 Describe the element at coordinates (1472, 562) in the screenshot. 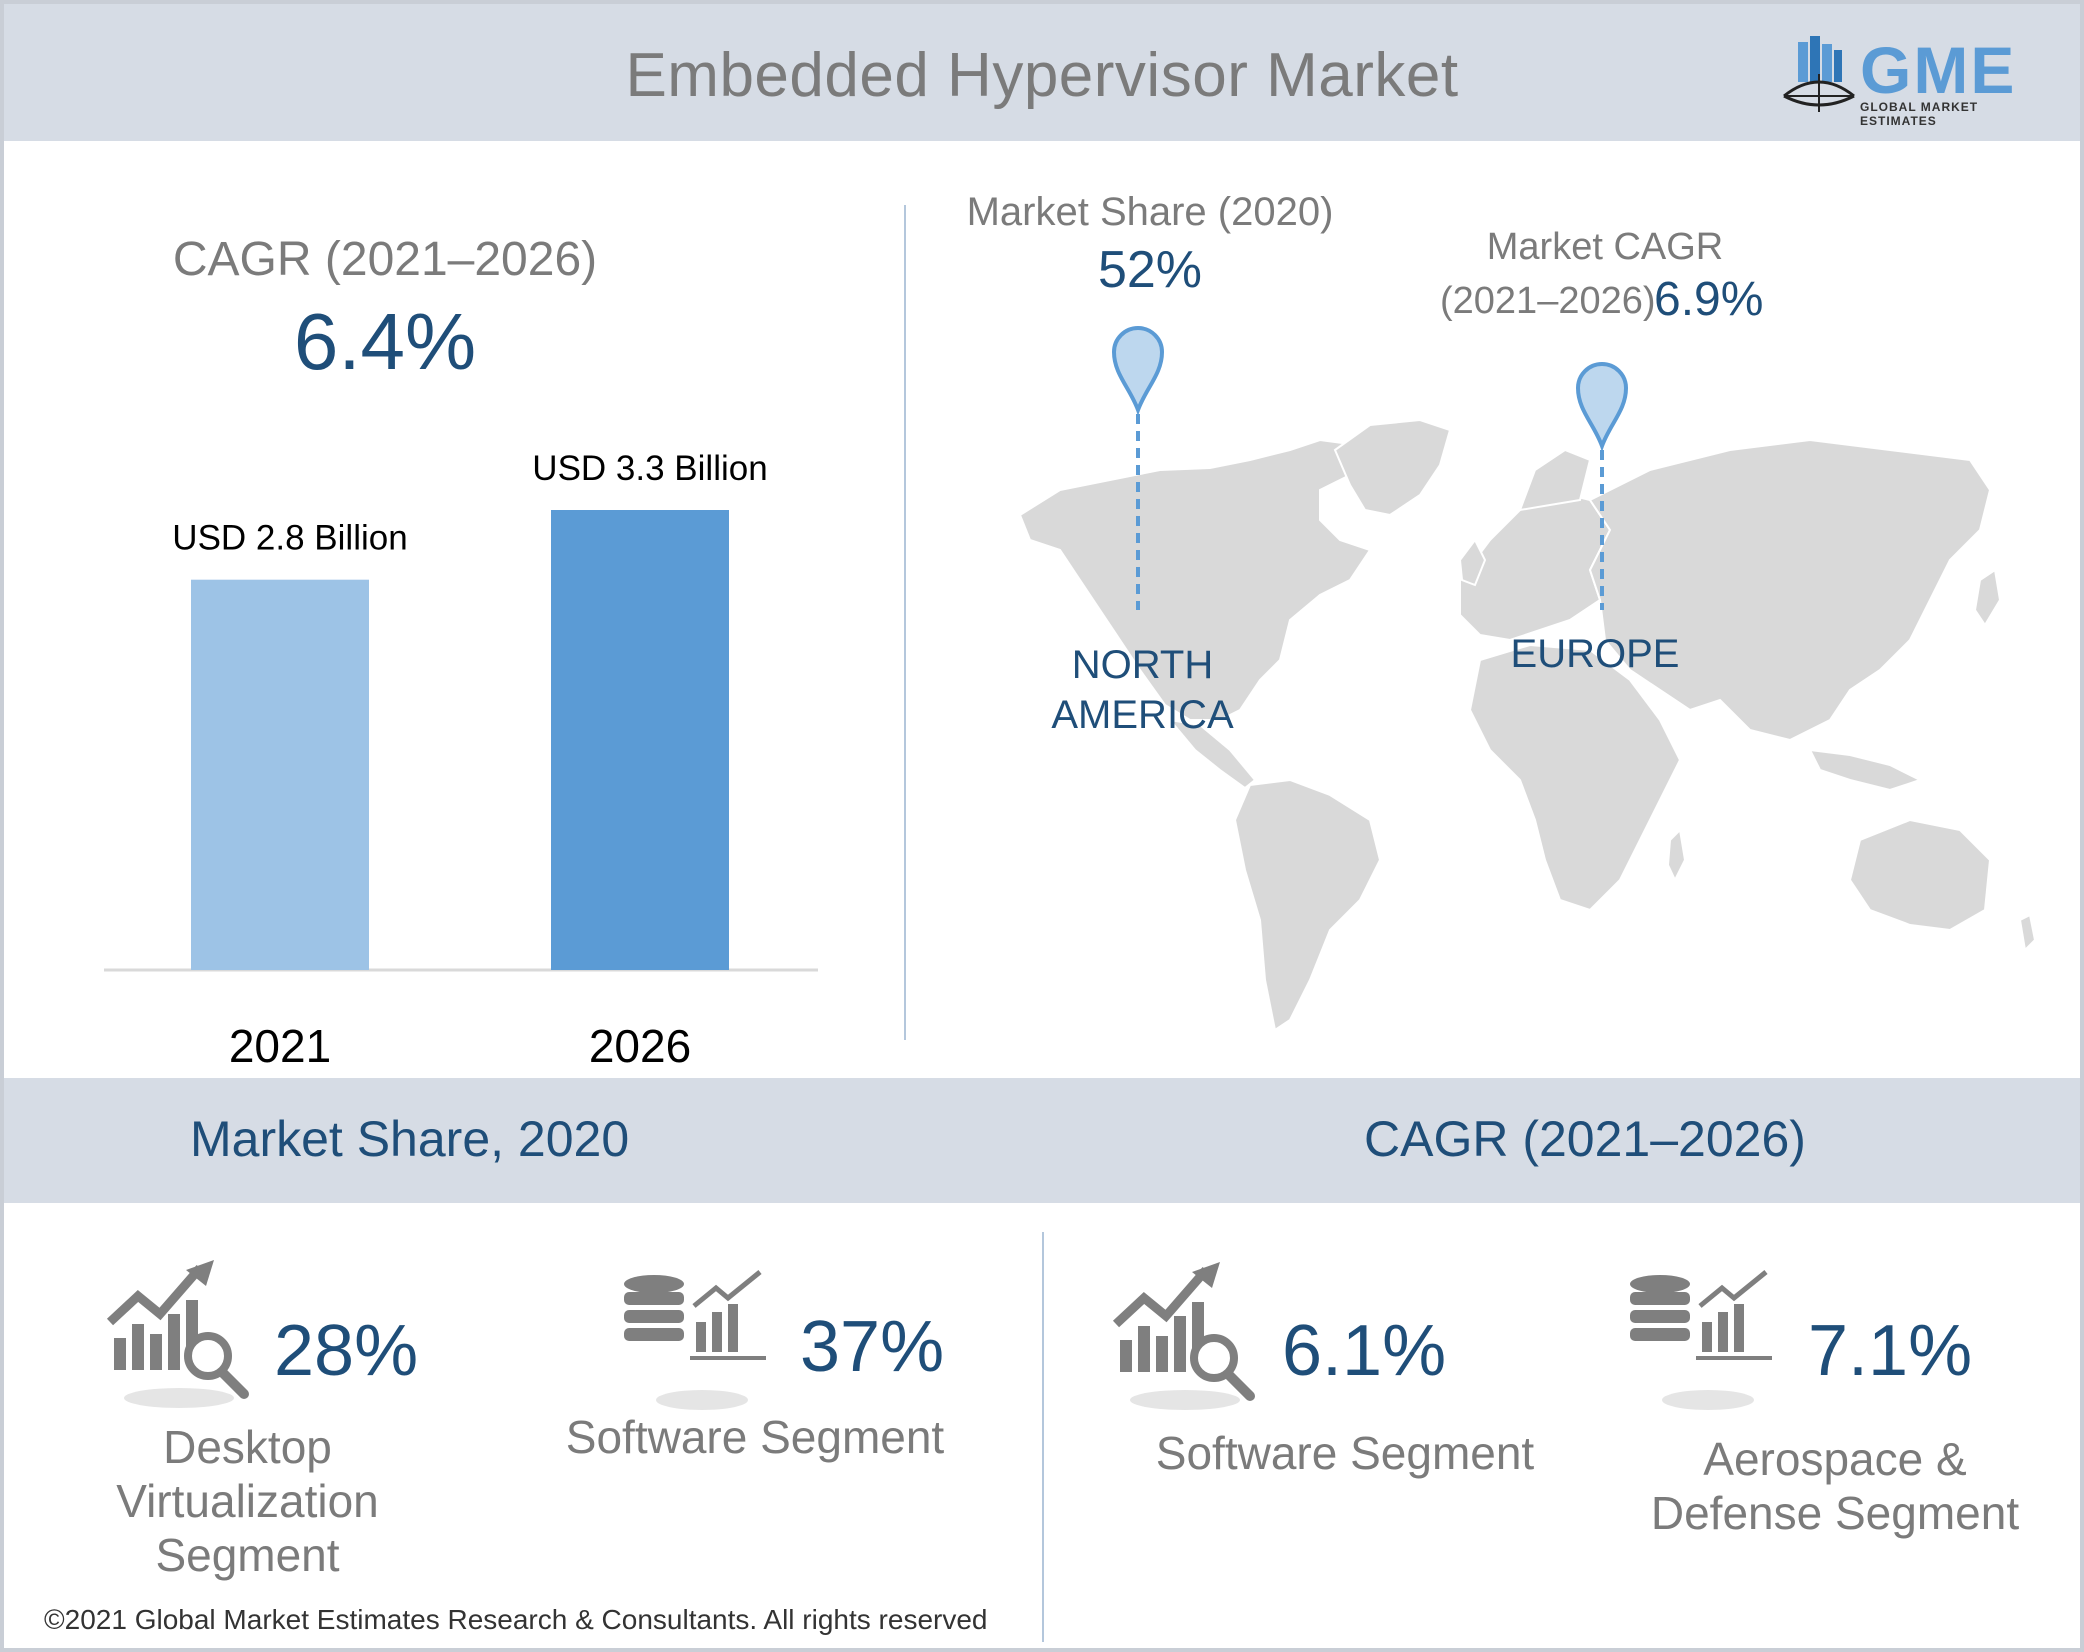

I see `uk-landmass` at that location.